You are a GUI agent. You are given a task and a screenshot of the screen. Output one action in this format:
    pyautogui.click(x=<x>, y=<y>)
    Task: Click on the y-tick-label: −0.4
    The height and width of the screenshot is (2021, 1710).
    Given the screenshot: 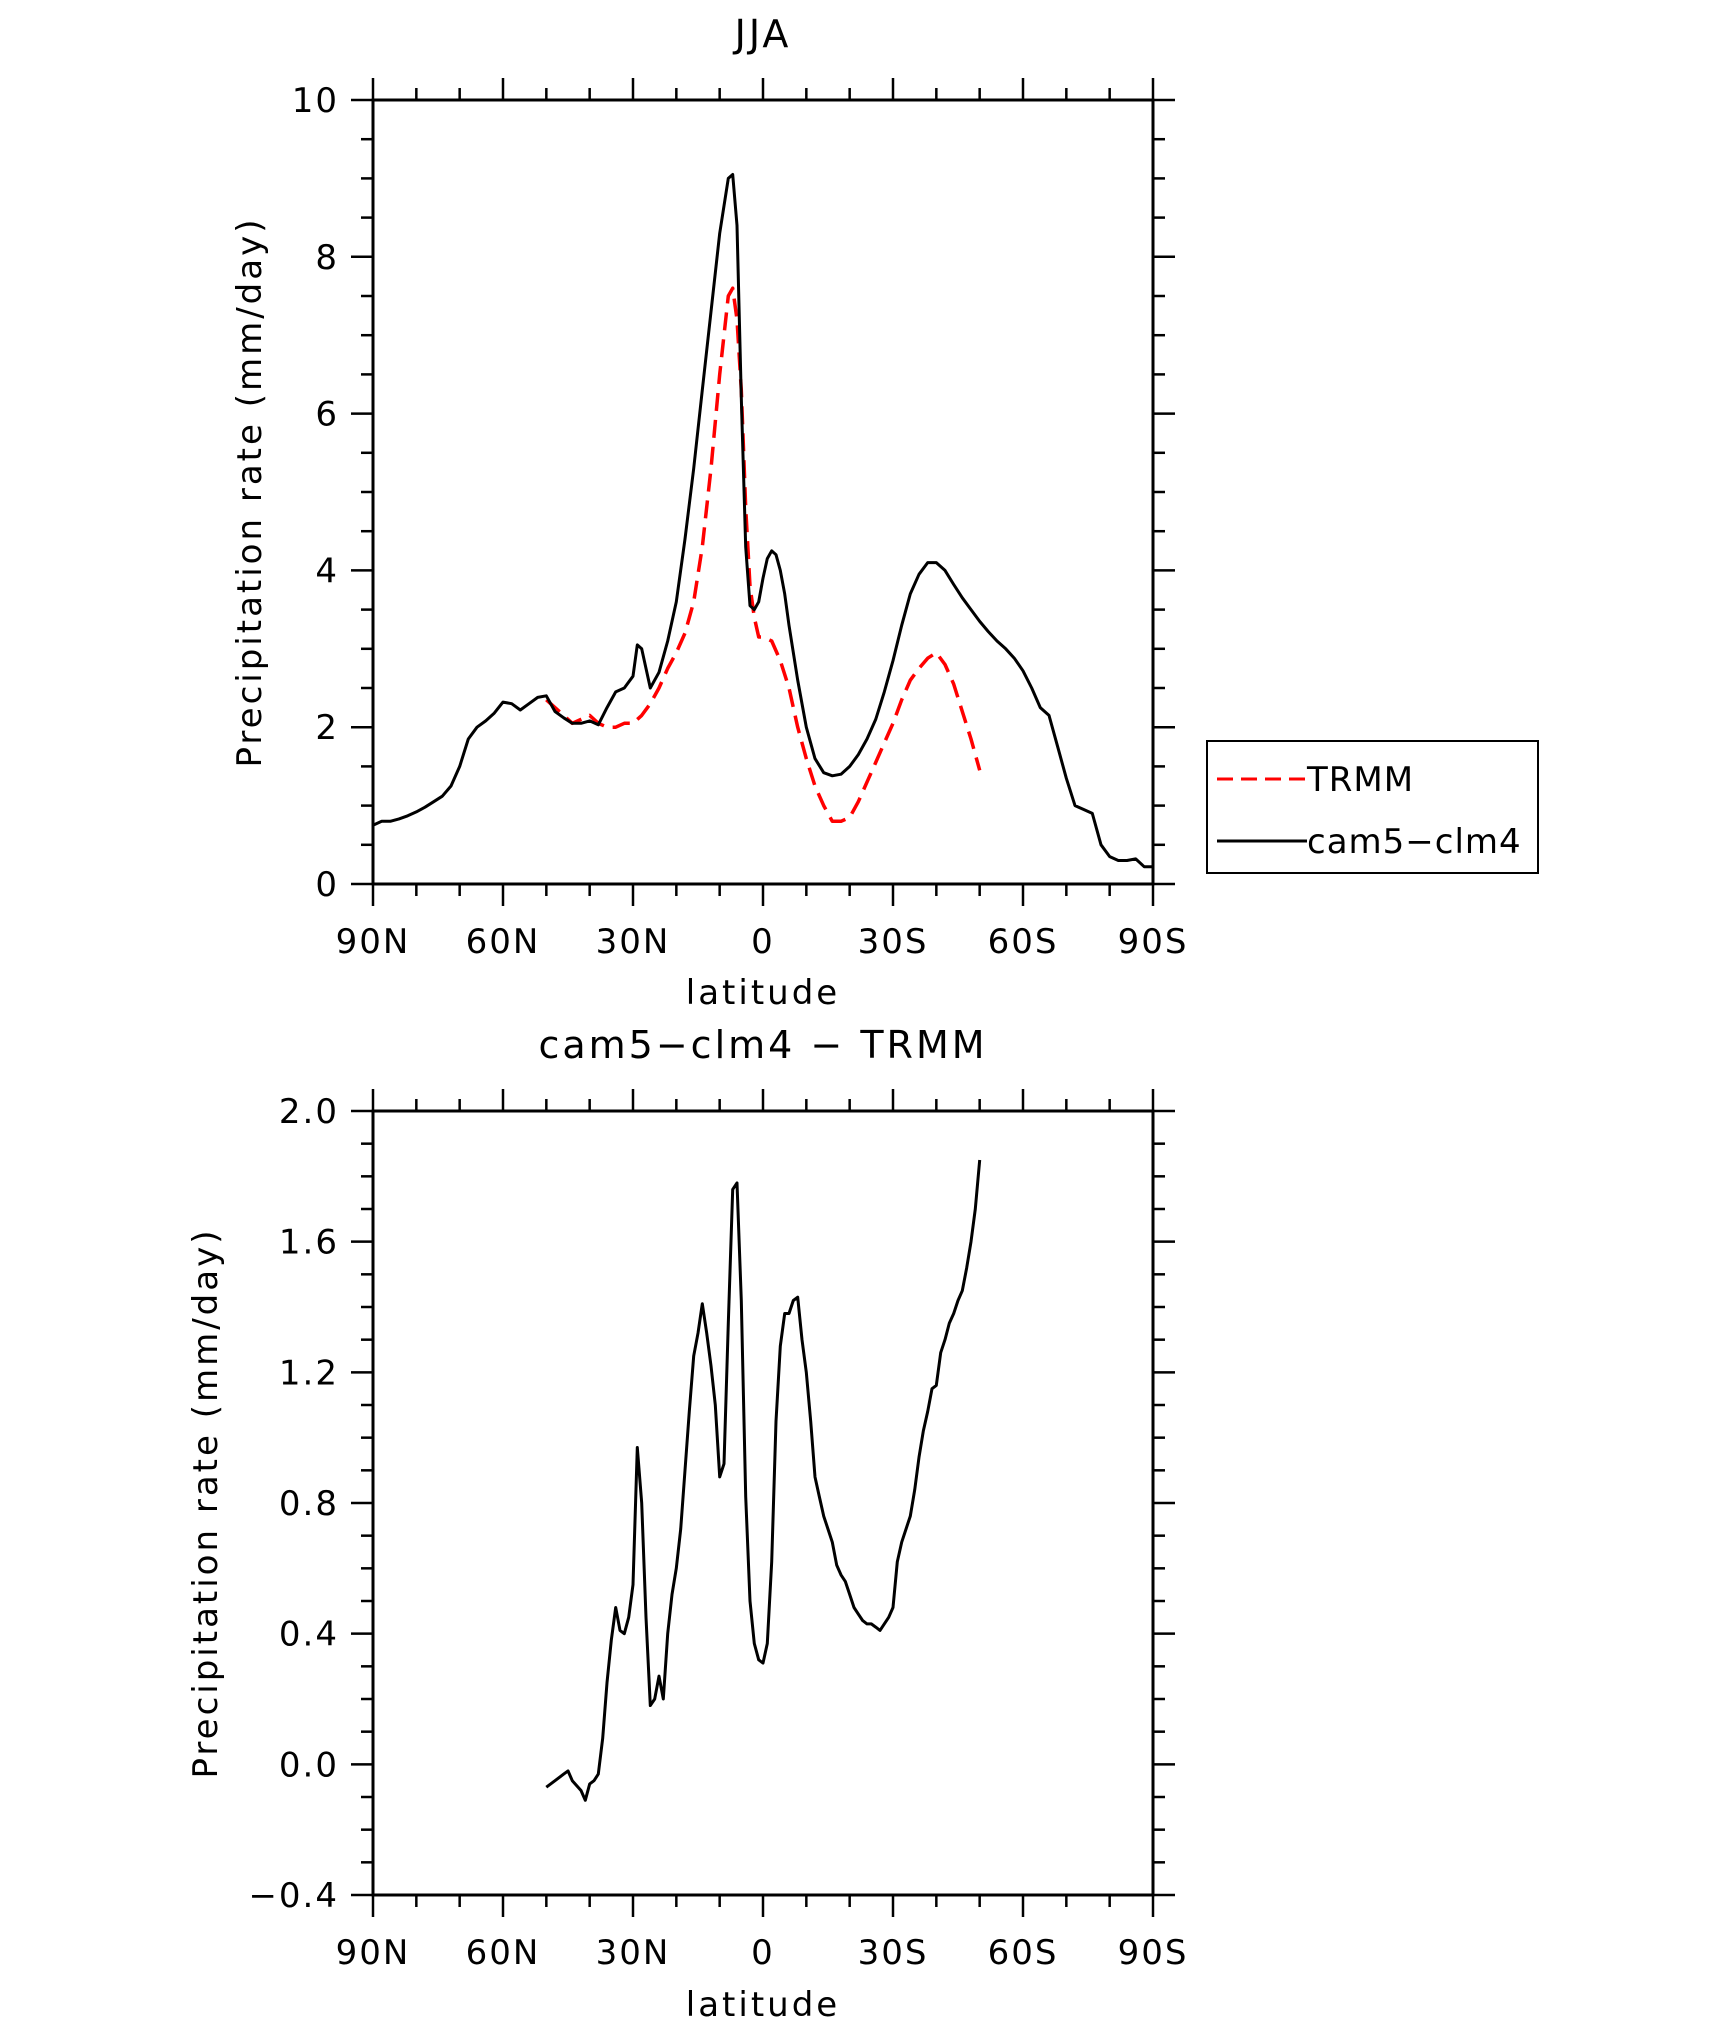 What is the action you would take?
    pyautogui.click(x=293, y=1896)
    